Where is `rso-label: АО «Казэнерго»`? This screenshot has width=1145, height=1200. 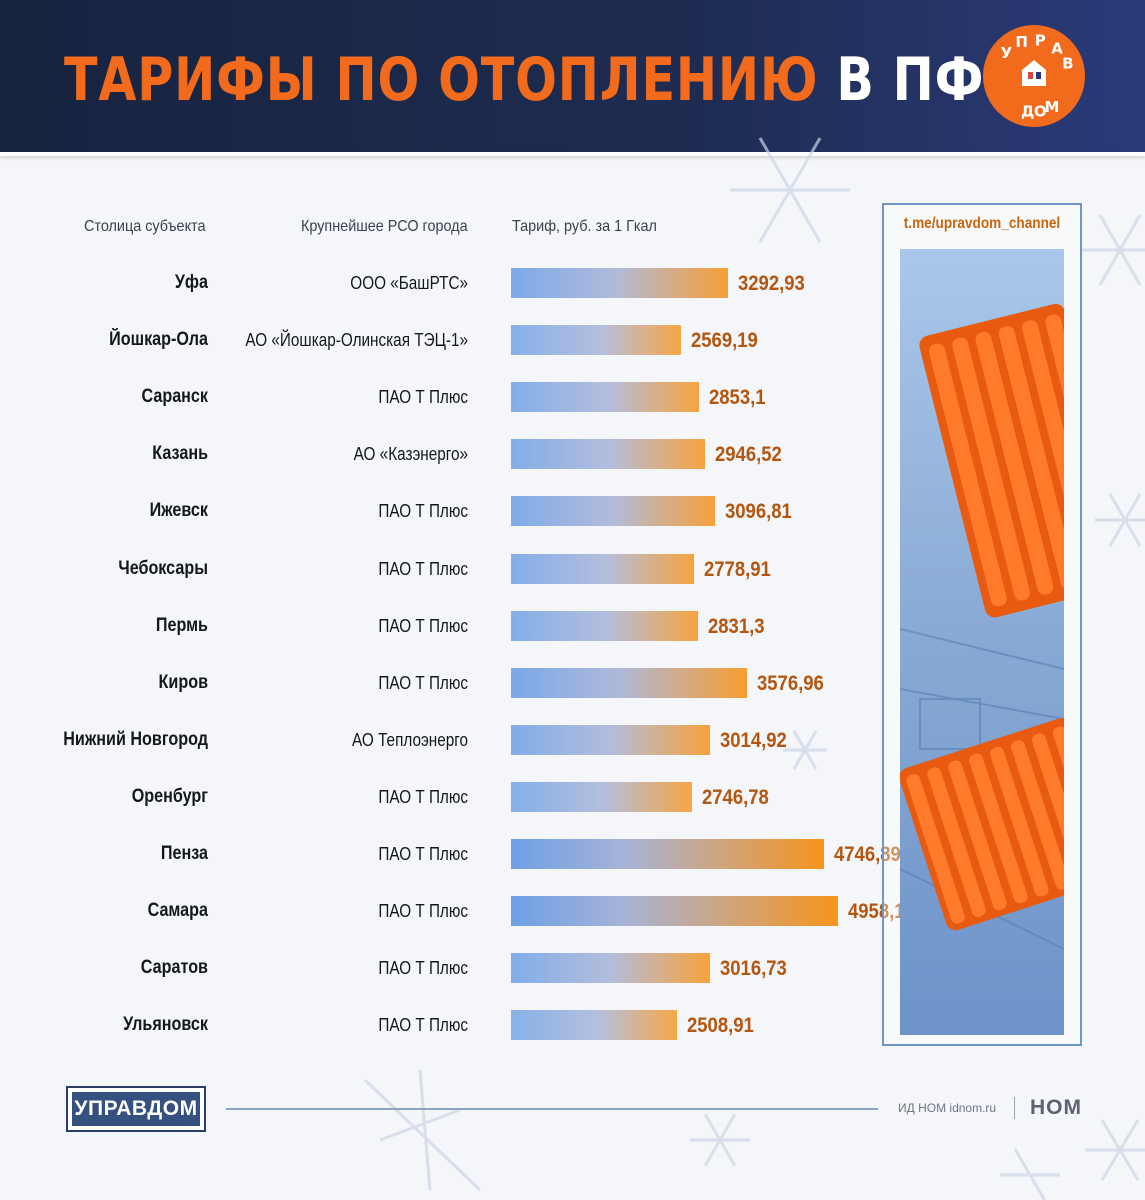 rso-label: АО «Казэнерго» is located at coordinates (410, 454).